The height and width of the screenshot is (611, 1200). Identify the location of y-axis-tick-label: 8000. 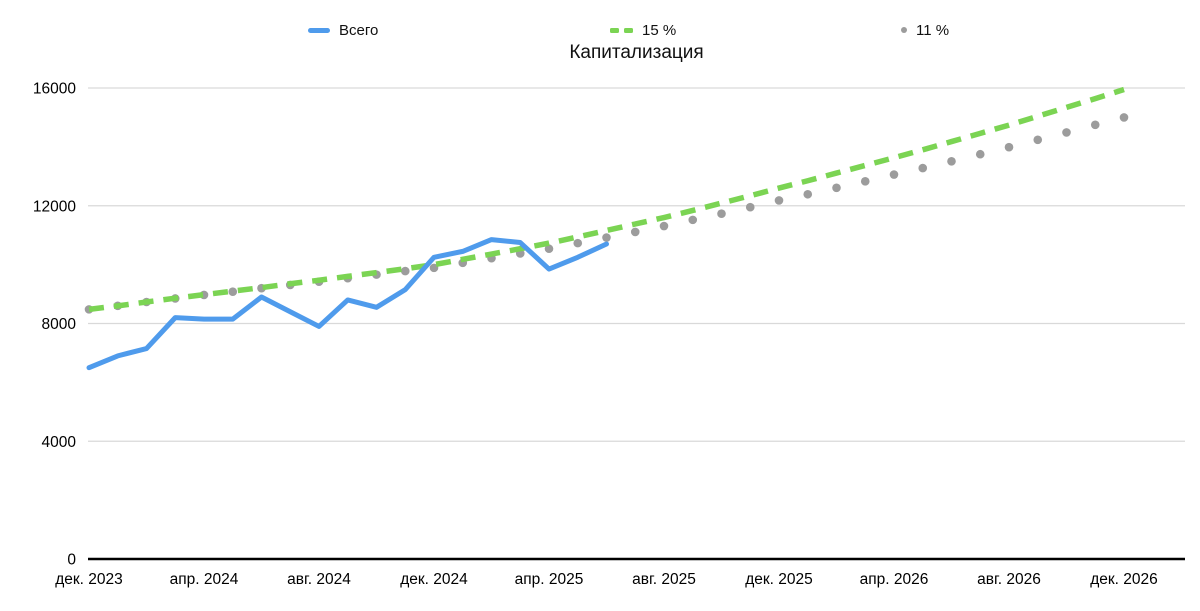
(59, 324).